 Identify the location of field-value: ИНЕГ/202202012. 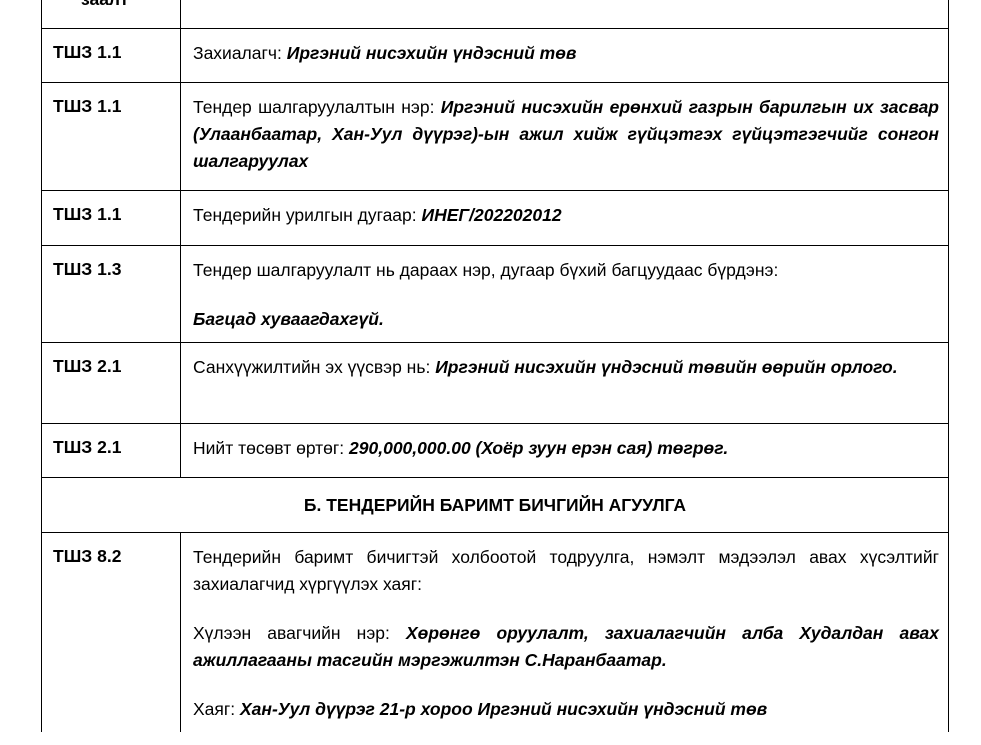
(491, 215).